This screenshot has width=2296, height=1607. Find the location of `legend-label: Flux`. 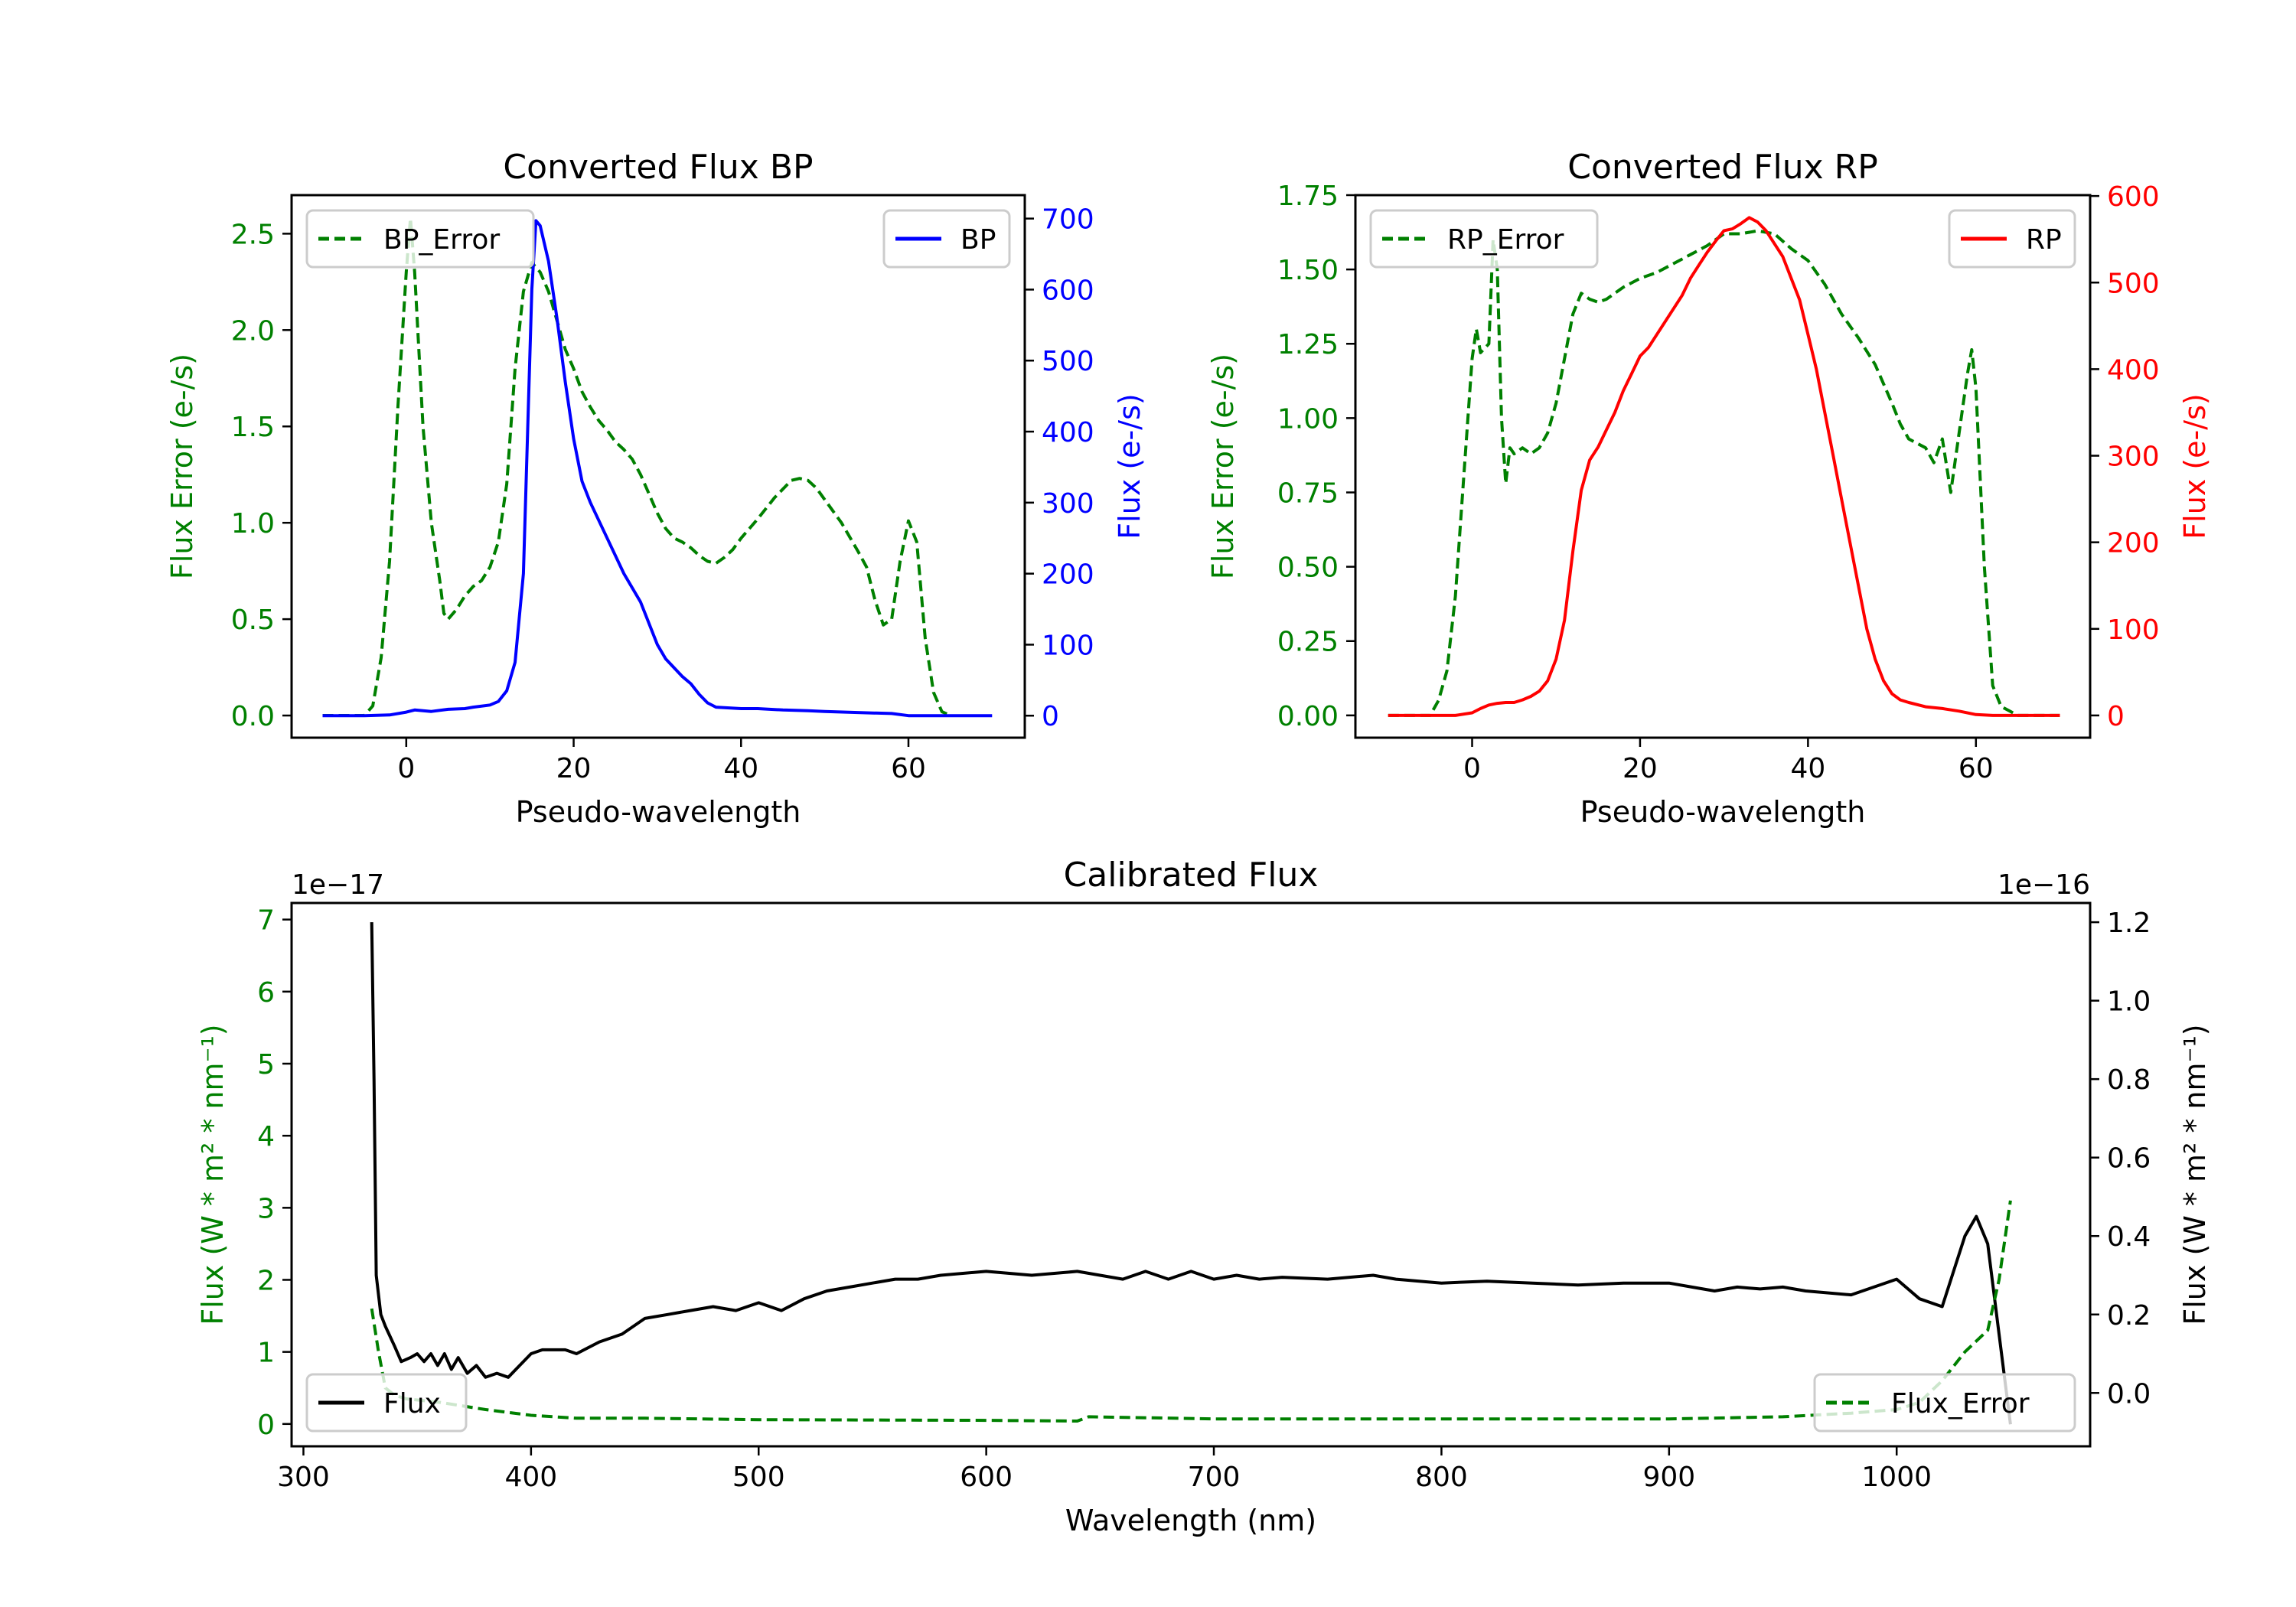

legend-label: Flux is located at coordinates (412, 1404).